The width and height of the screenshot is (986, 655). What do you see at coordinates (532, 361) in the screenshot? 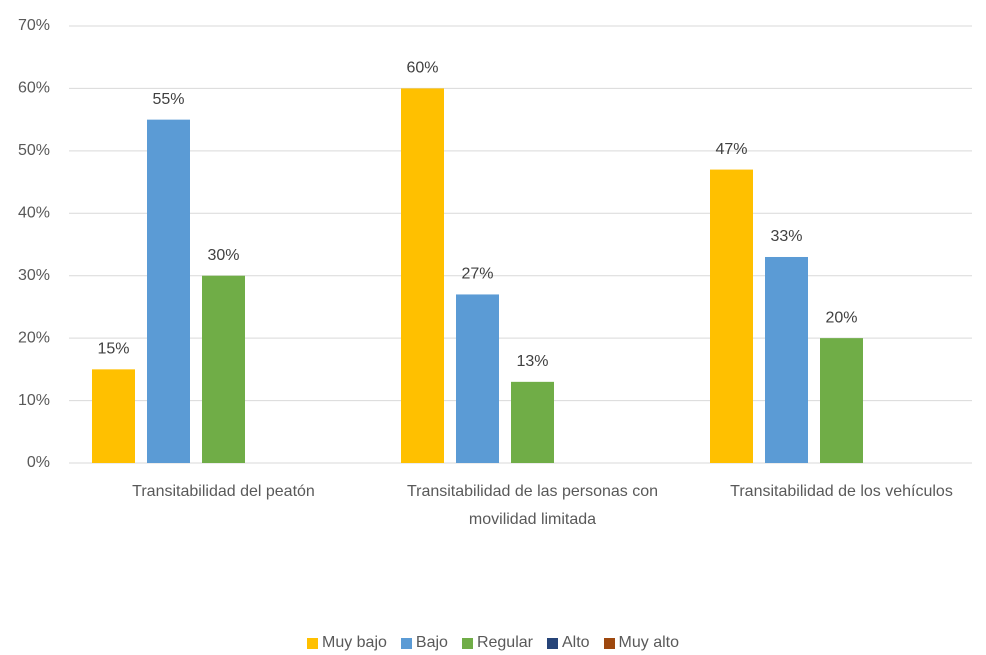
I see `value-label: 13%` at bounding box center [532, 361].